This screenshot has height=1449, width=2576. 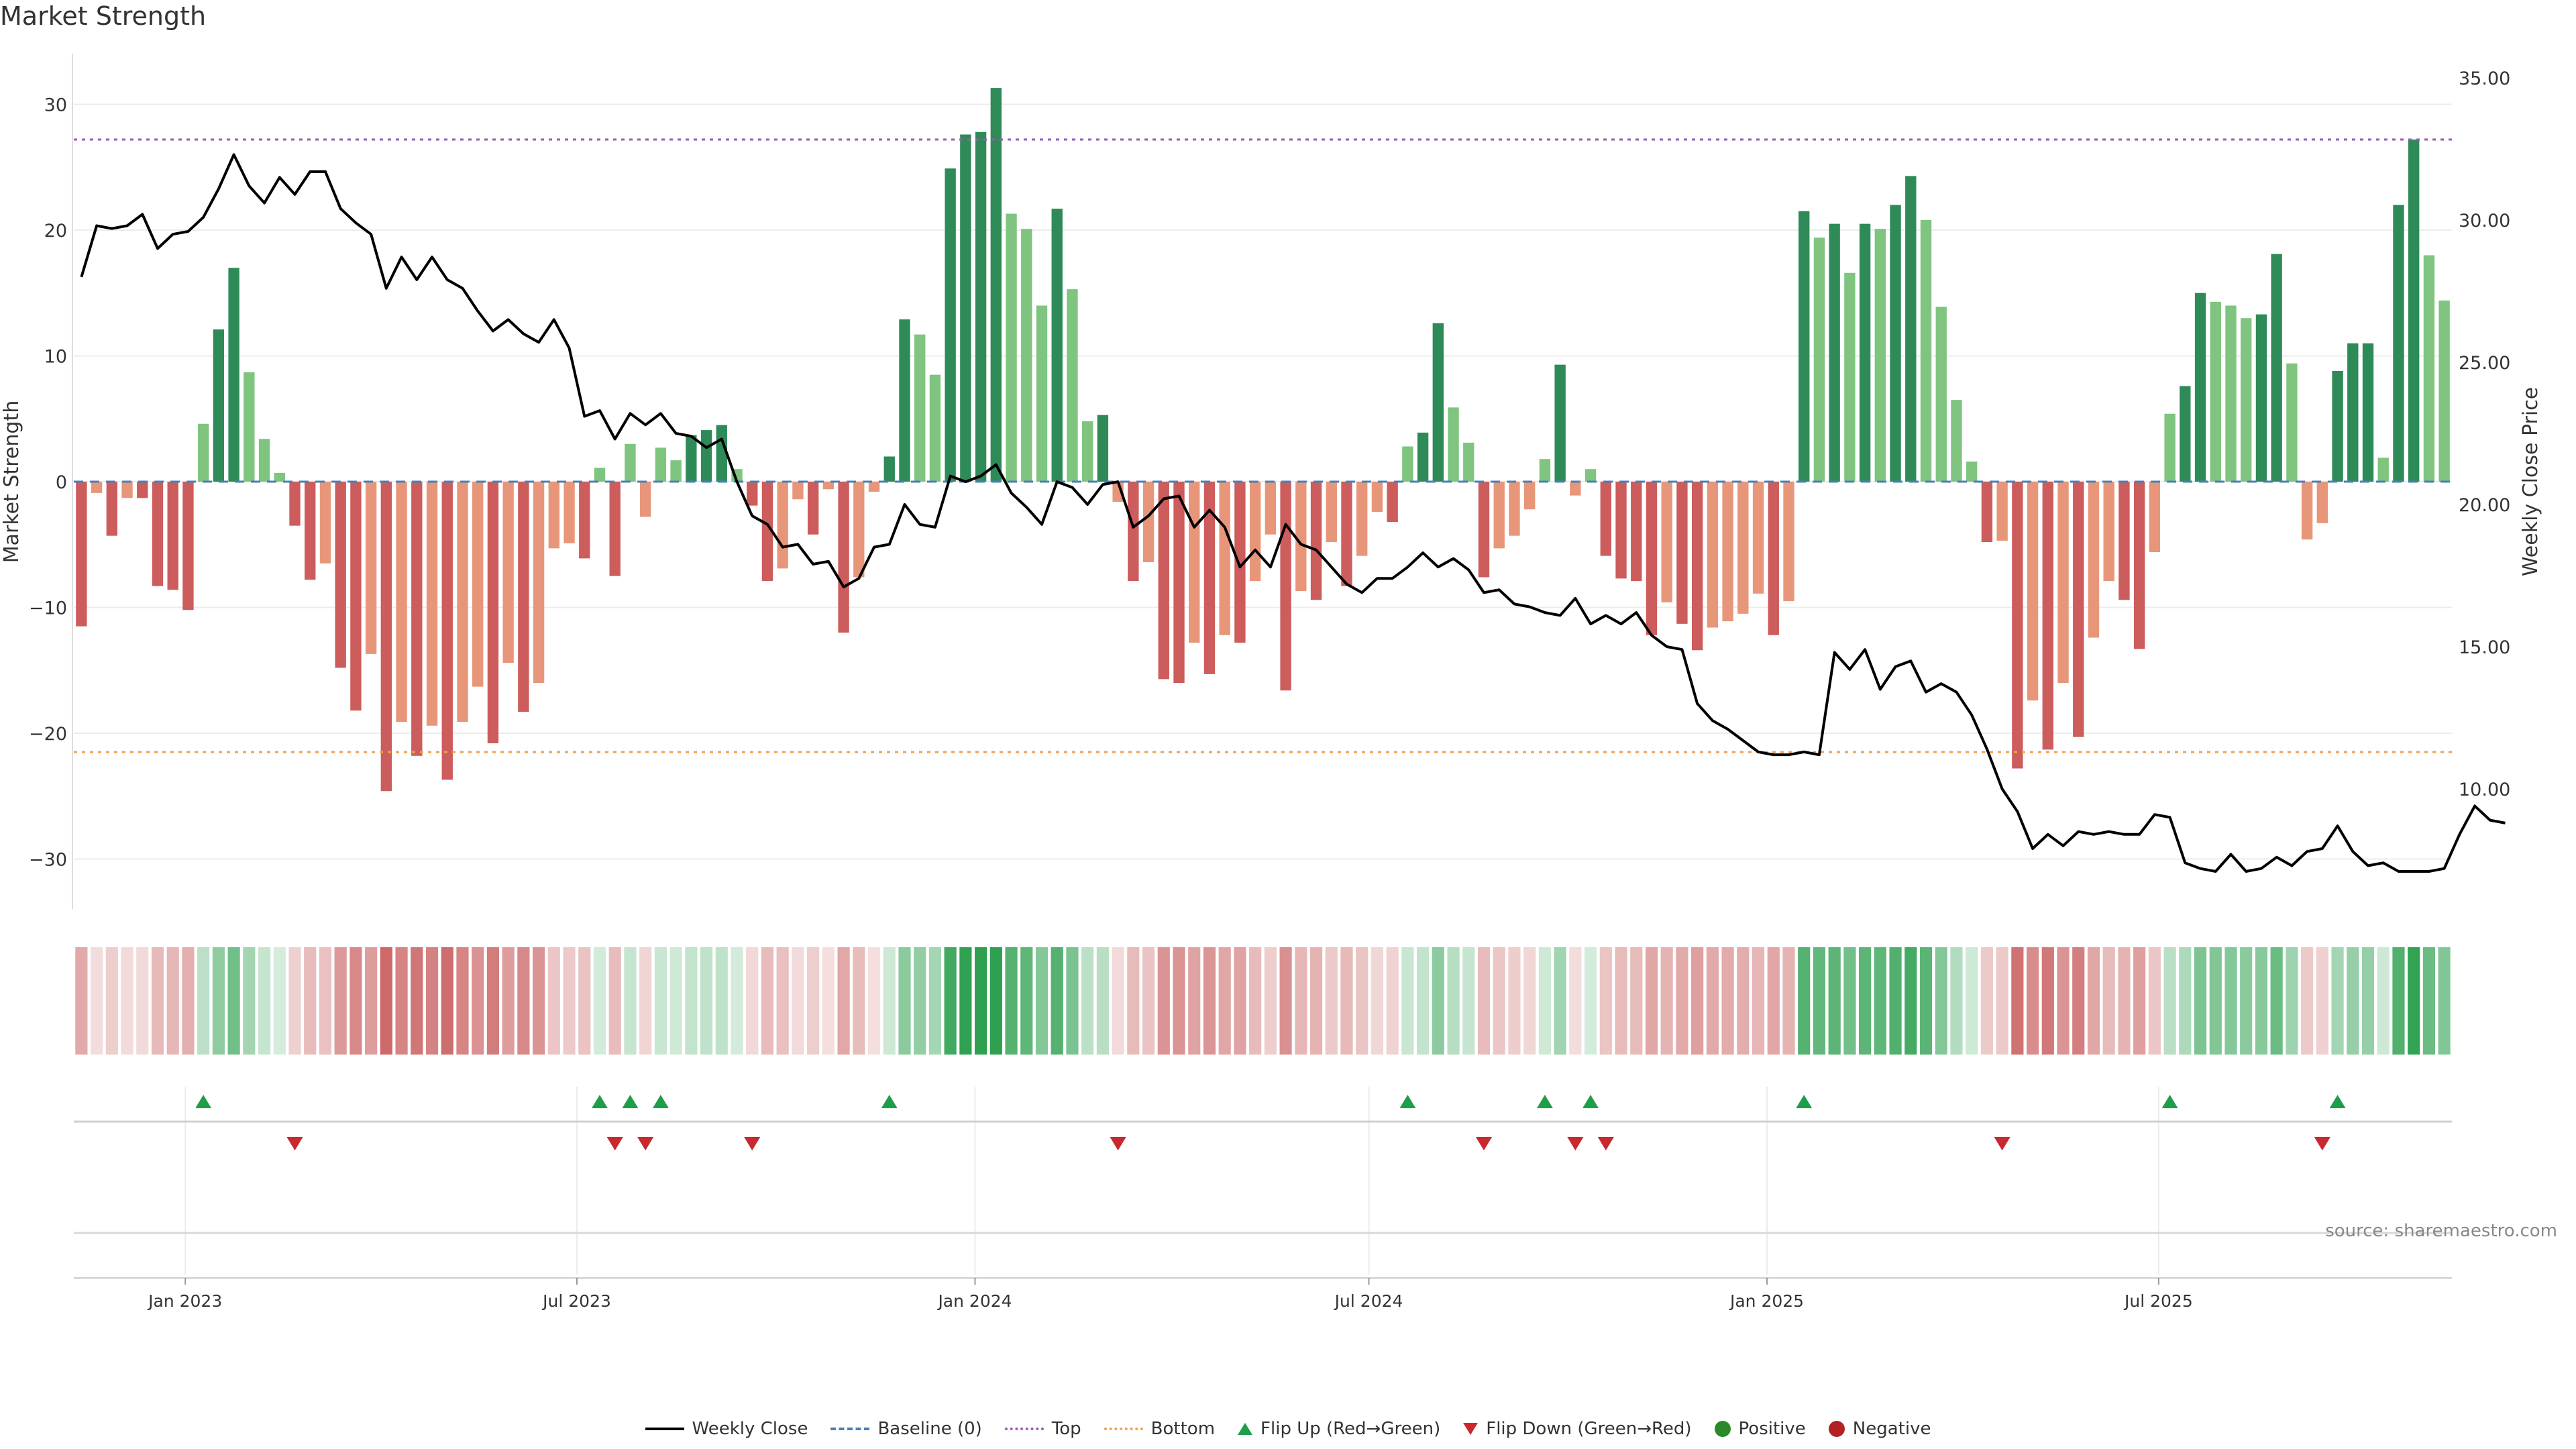 What do you see at coordinates (2484, 78) in the screenshot?
I see `y2-tick-label: 35.00` at bounding box center [2484, 78].